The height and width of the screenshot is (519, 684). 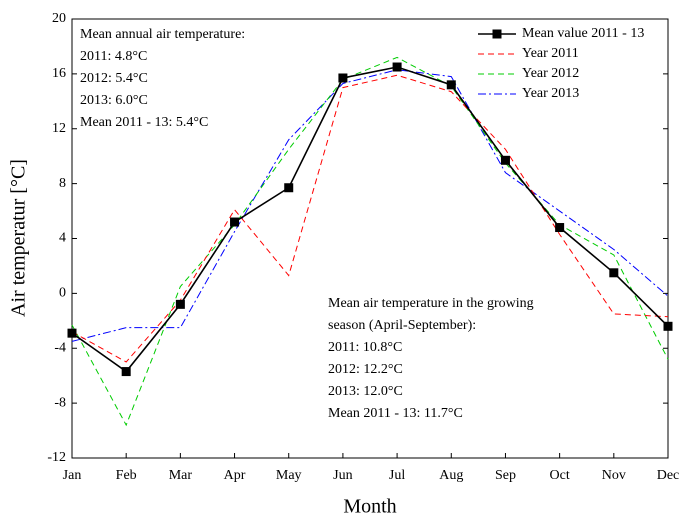 I want to click on annotation: season (April-September):, so click(x=402, y=325).